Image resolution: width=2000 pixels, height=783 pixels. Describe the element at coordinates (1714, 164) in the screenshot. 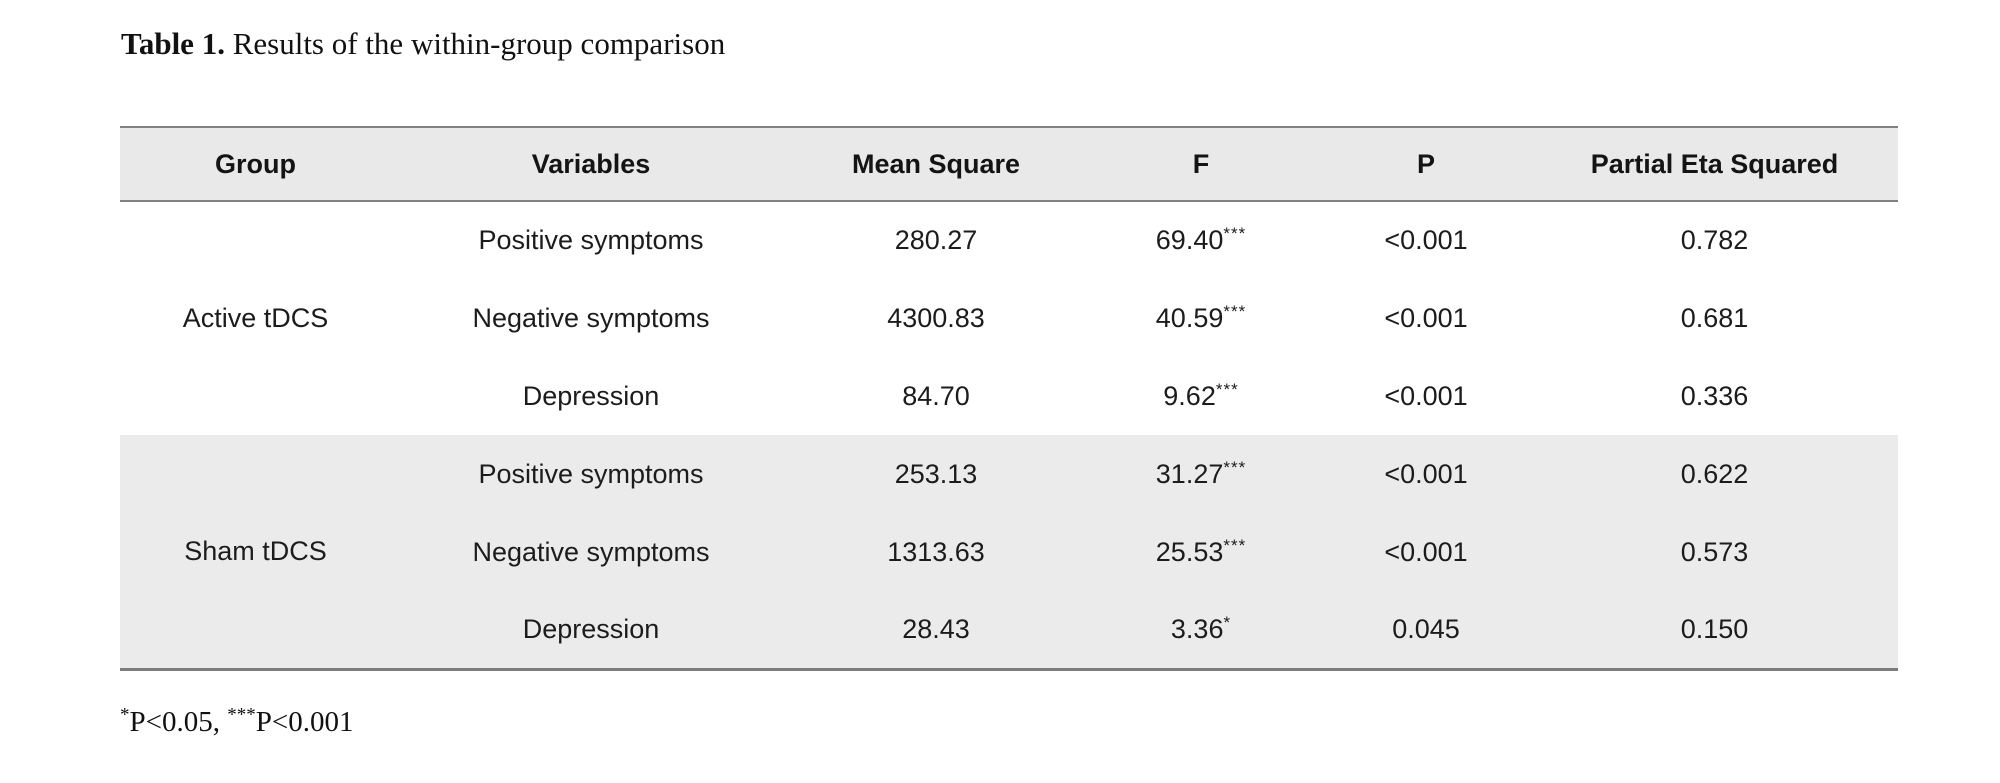

I see `column-header-partial-eta-squared: Partial Eta Squared` at that location.